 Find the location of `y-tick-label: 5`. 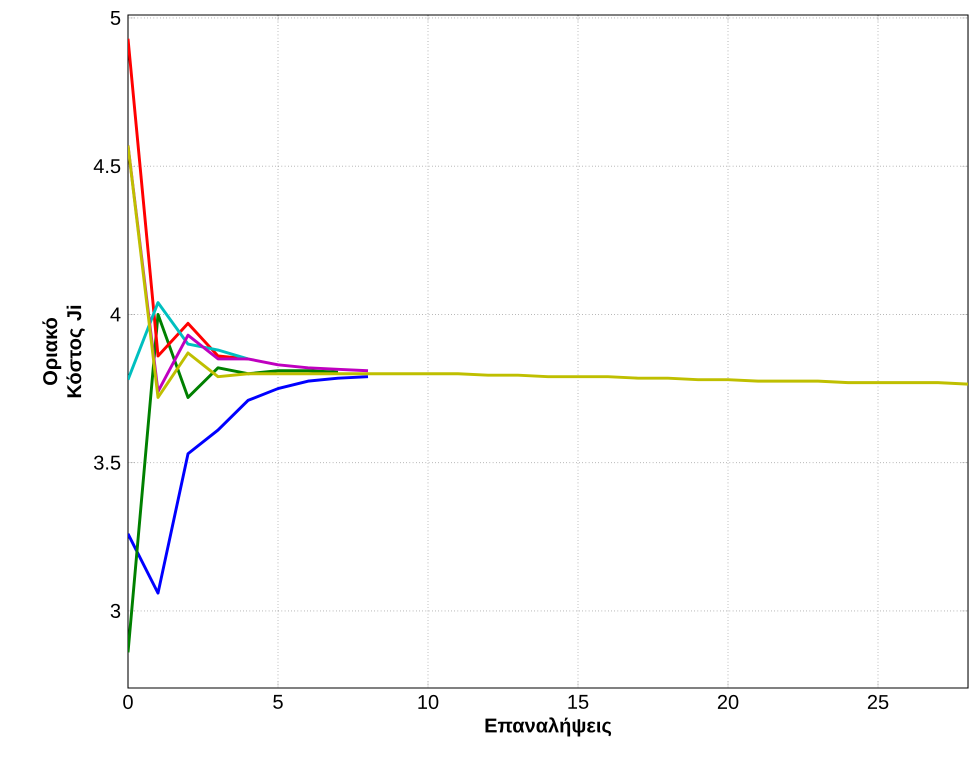

y-tick-label: 5 is located at coordinates (115, 17).